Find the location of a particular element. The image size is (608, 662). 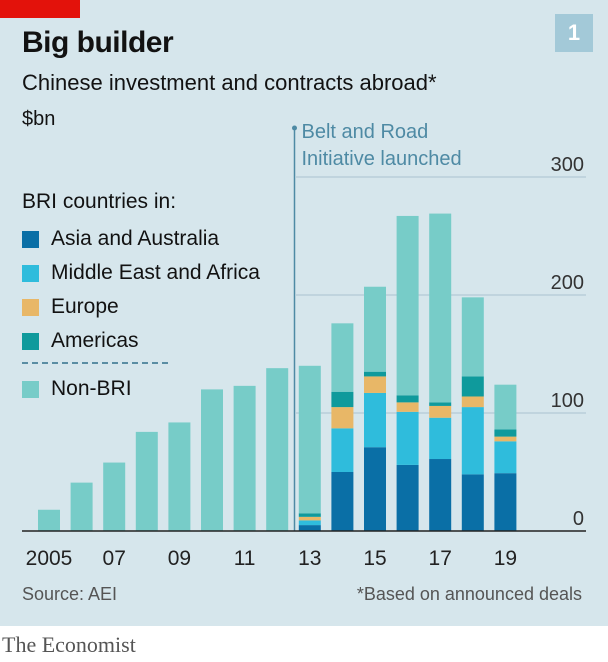

chart-subtitle: Chinese investment and contracts abroad* is located at coordinates (229, 82).